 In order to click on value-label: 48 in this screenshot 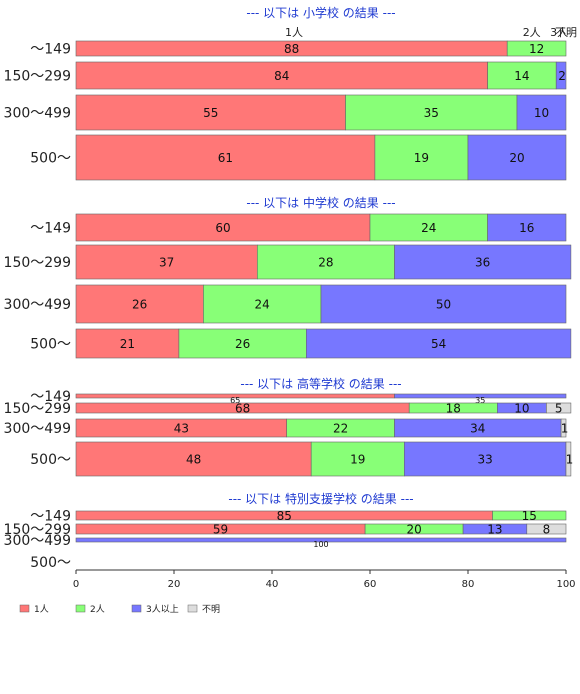, I will do `click(193, 460)`.